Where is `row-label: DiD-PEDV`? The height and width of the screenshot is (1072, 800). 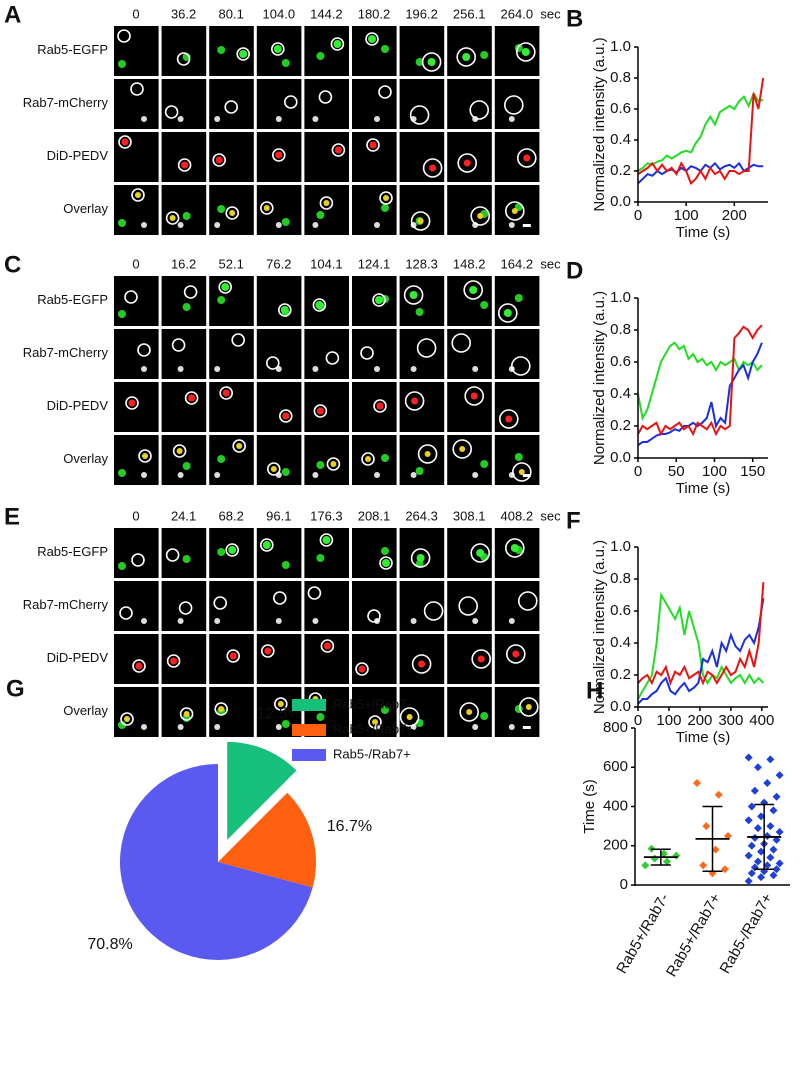 row-label: DiD-PEDV is located at coordinates (78, 155).